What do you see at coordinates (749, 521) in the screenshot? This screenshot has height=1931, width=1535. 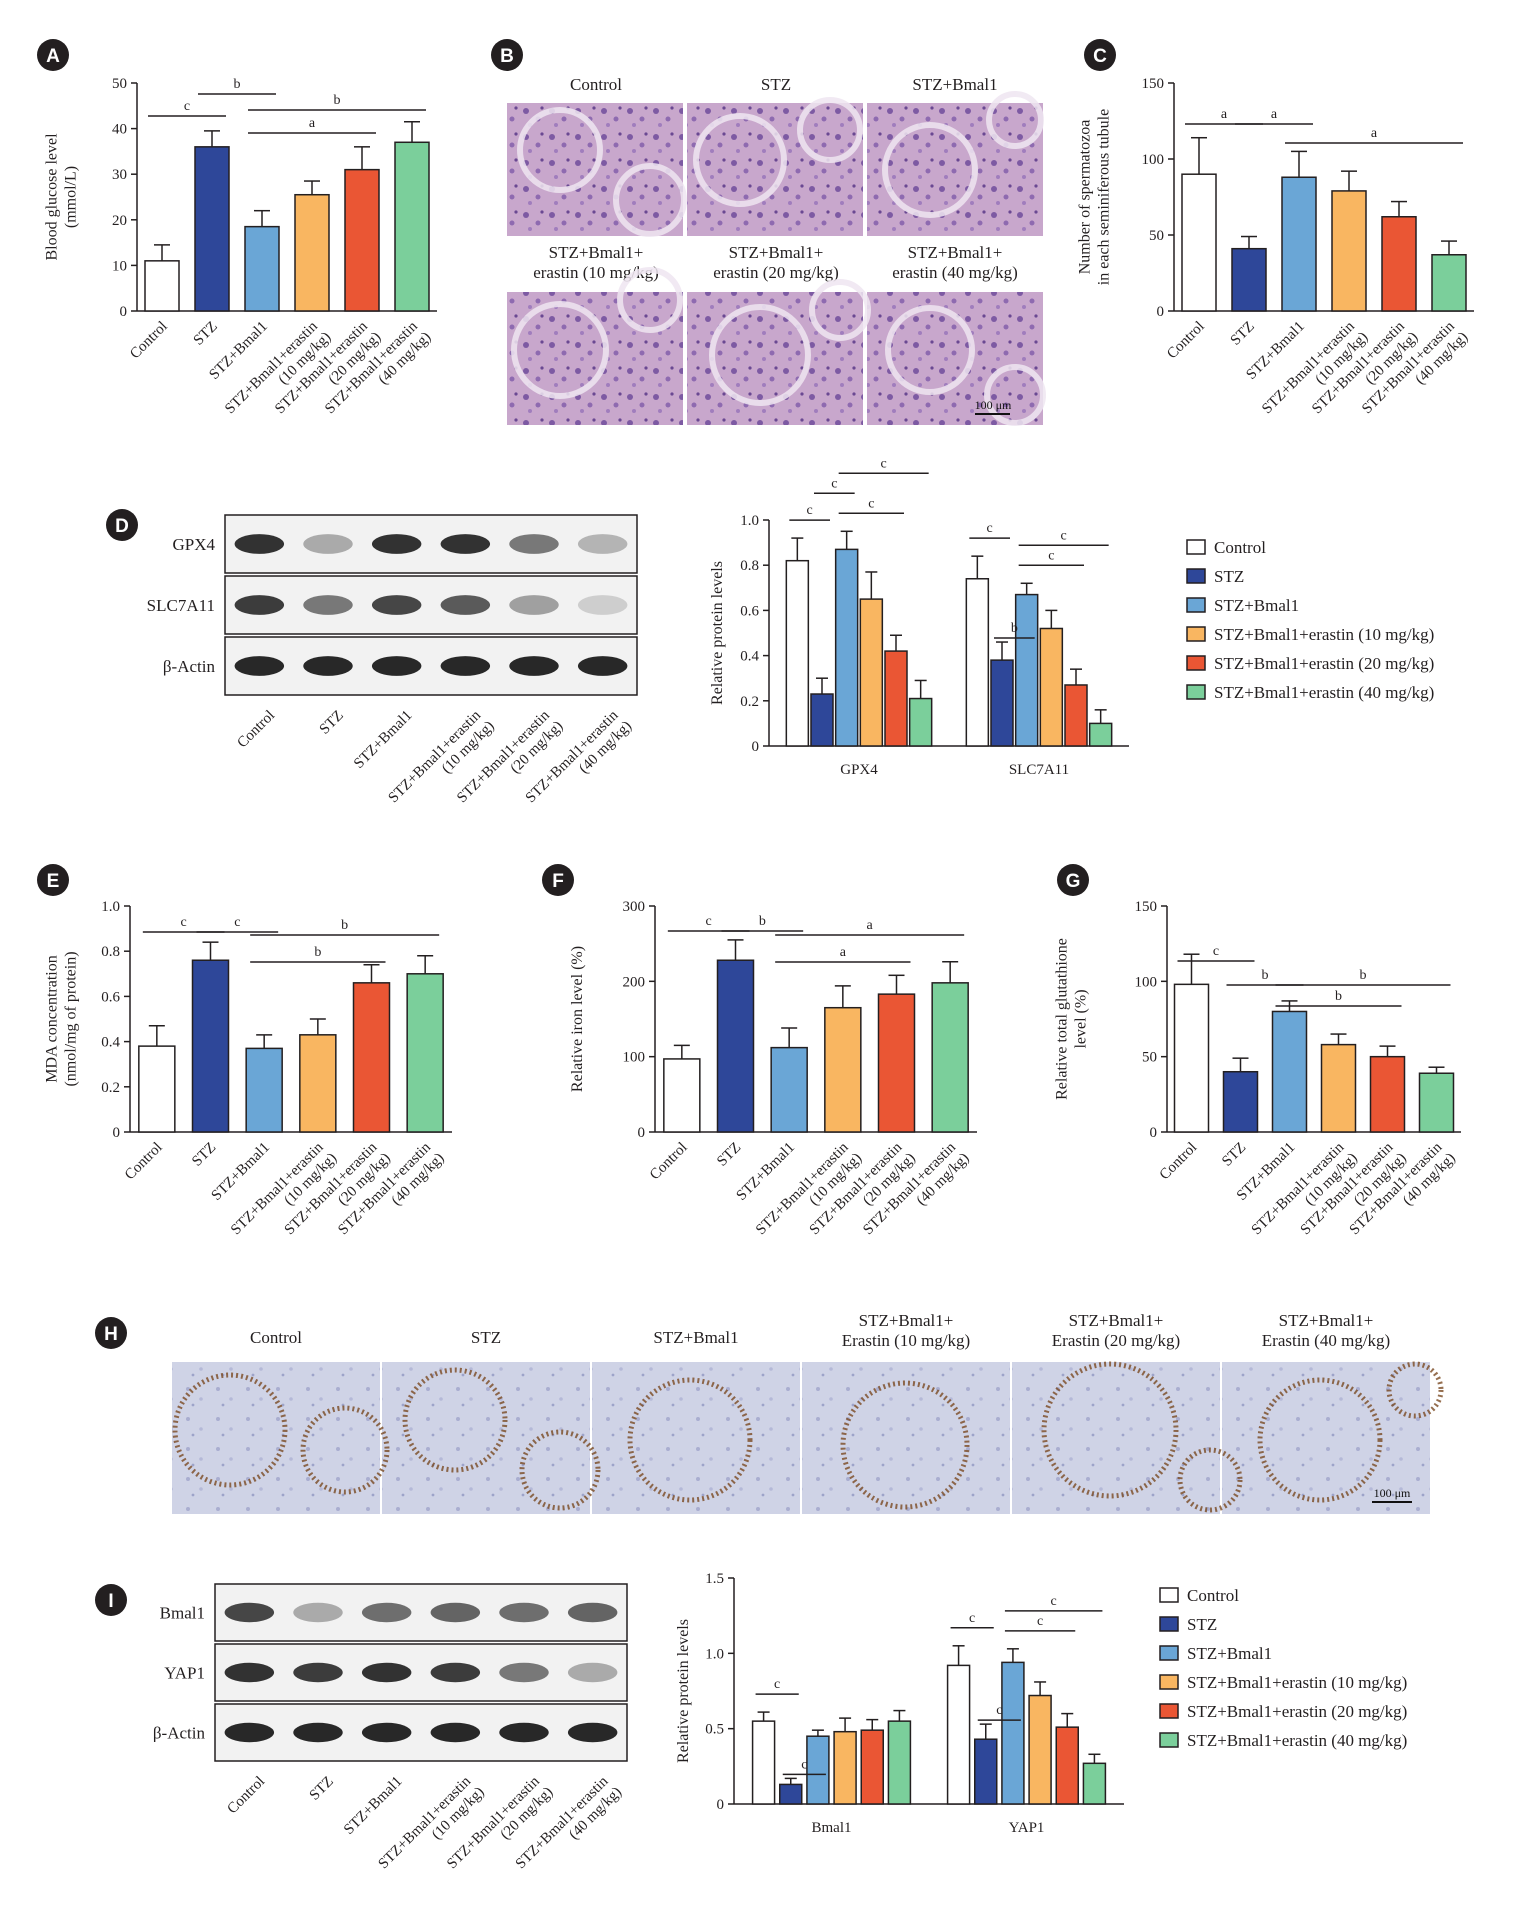 I see `y-tick-label: 1.0` at bounding box center [749, 521].